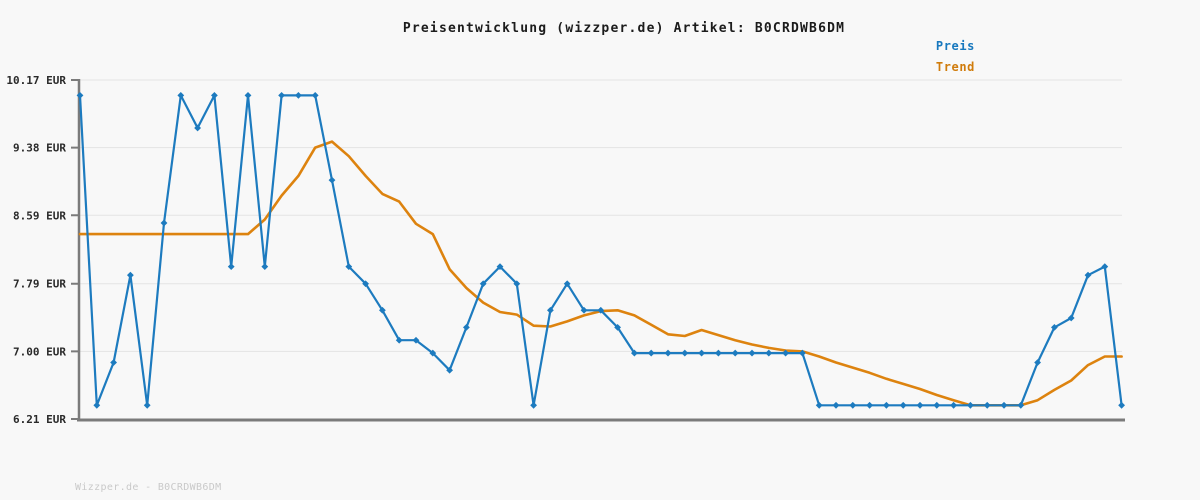 Image resolution: width=1200 pixels, height=500 pixels. I want to click on y-tick-label: 6.21 EUR, so click(39, 419).